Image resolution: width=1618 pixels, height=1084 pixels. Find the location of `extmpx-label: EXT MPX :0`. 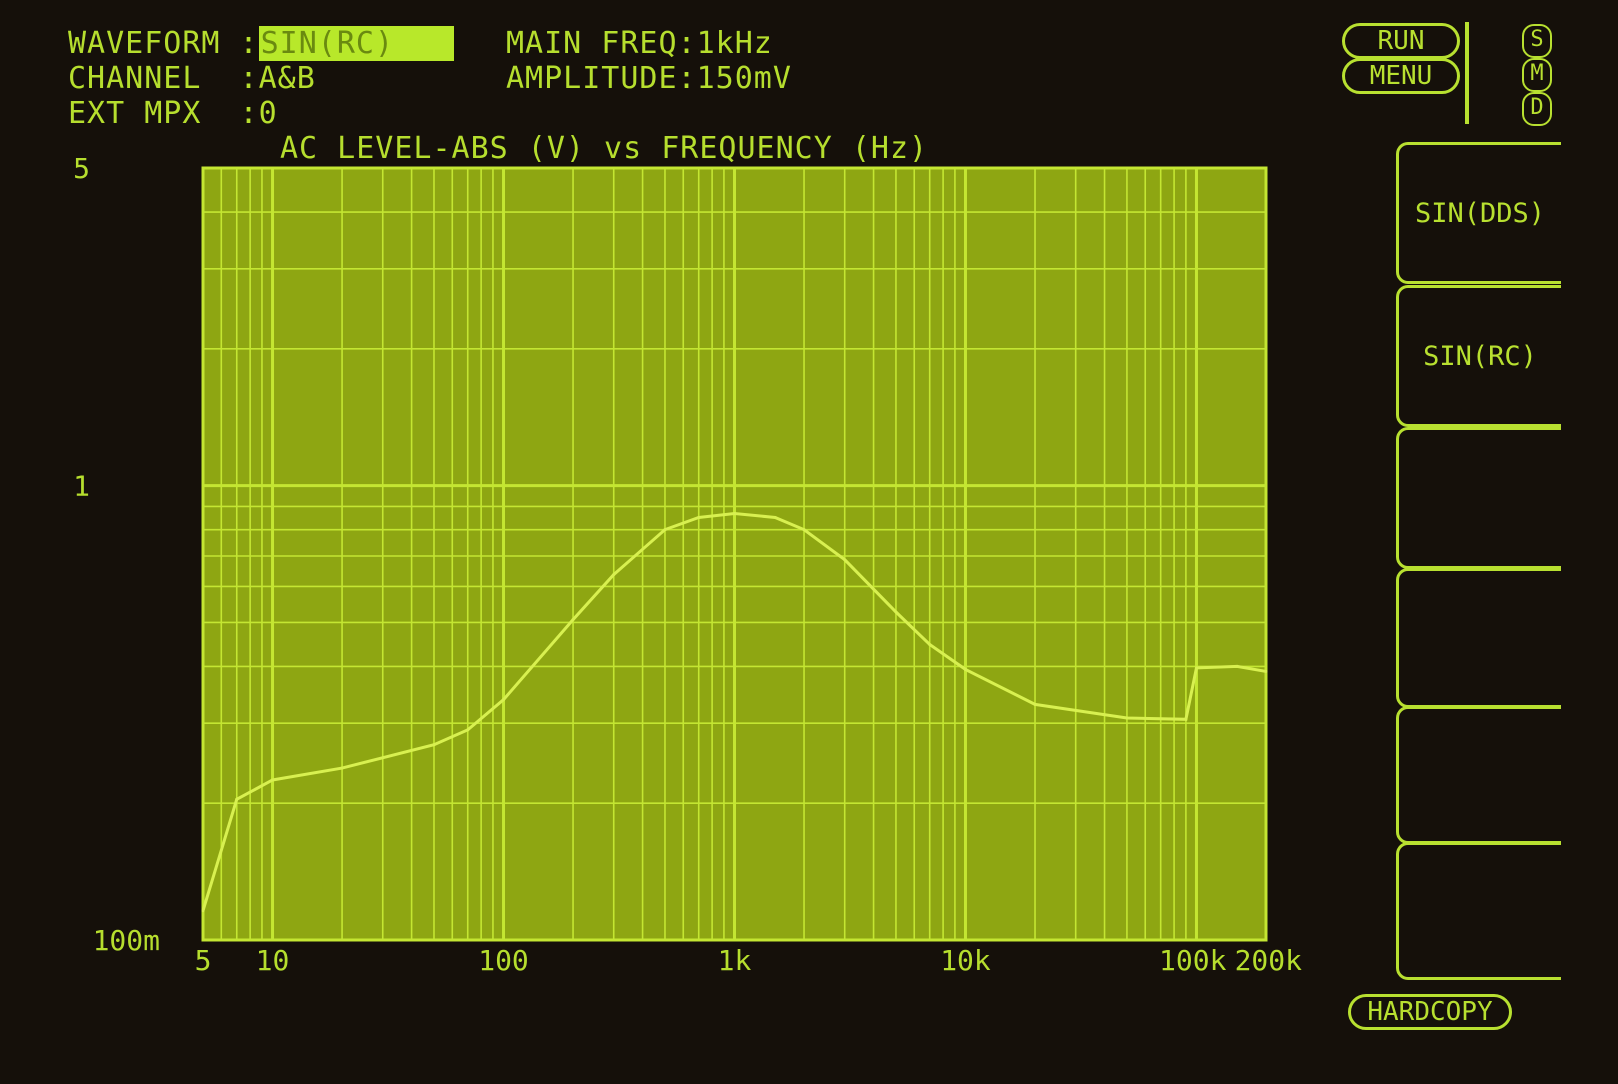

extmpx-label: EXT MPX :0 is located at coordinates (173, 113).